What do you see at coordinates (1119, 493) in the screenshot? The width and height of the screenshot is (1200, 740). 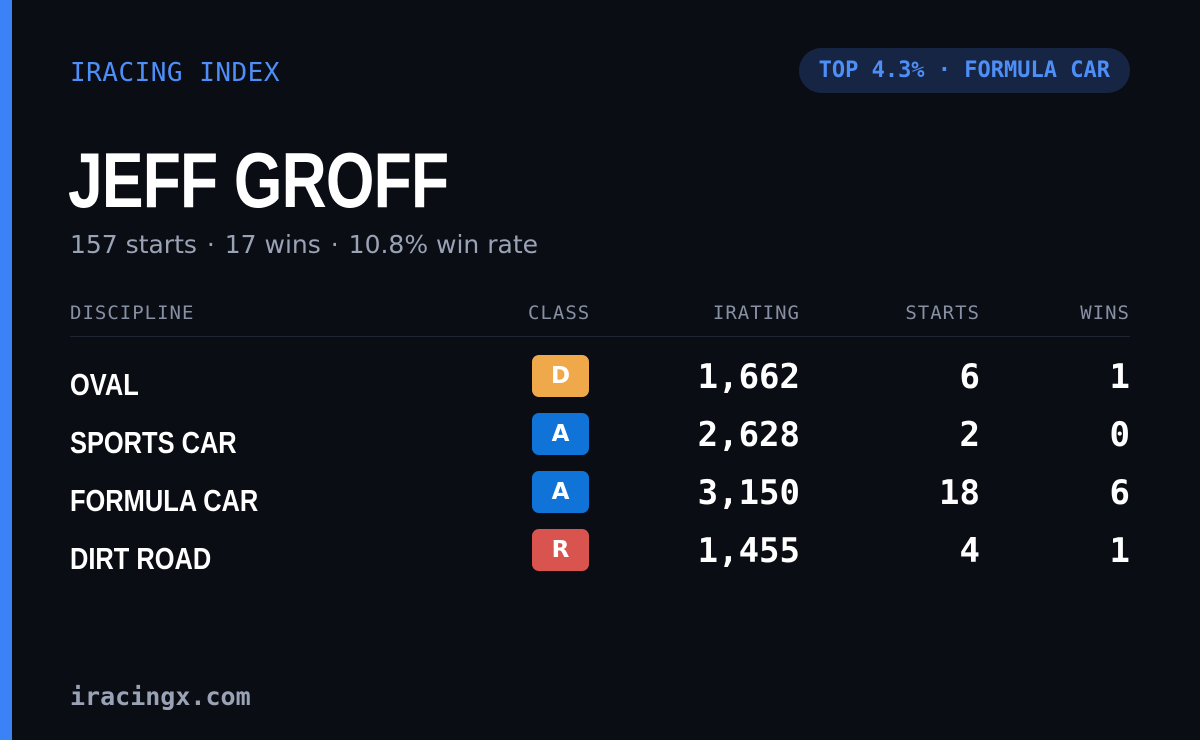 I see `wins-value: 6` at bounding box center [1119, 493].